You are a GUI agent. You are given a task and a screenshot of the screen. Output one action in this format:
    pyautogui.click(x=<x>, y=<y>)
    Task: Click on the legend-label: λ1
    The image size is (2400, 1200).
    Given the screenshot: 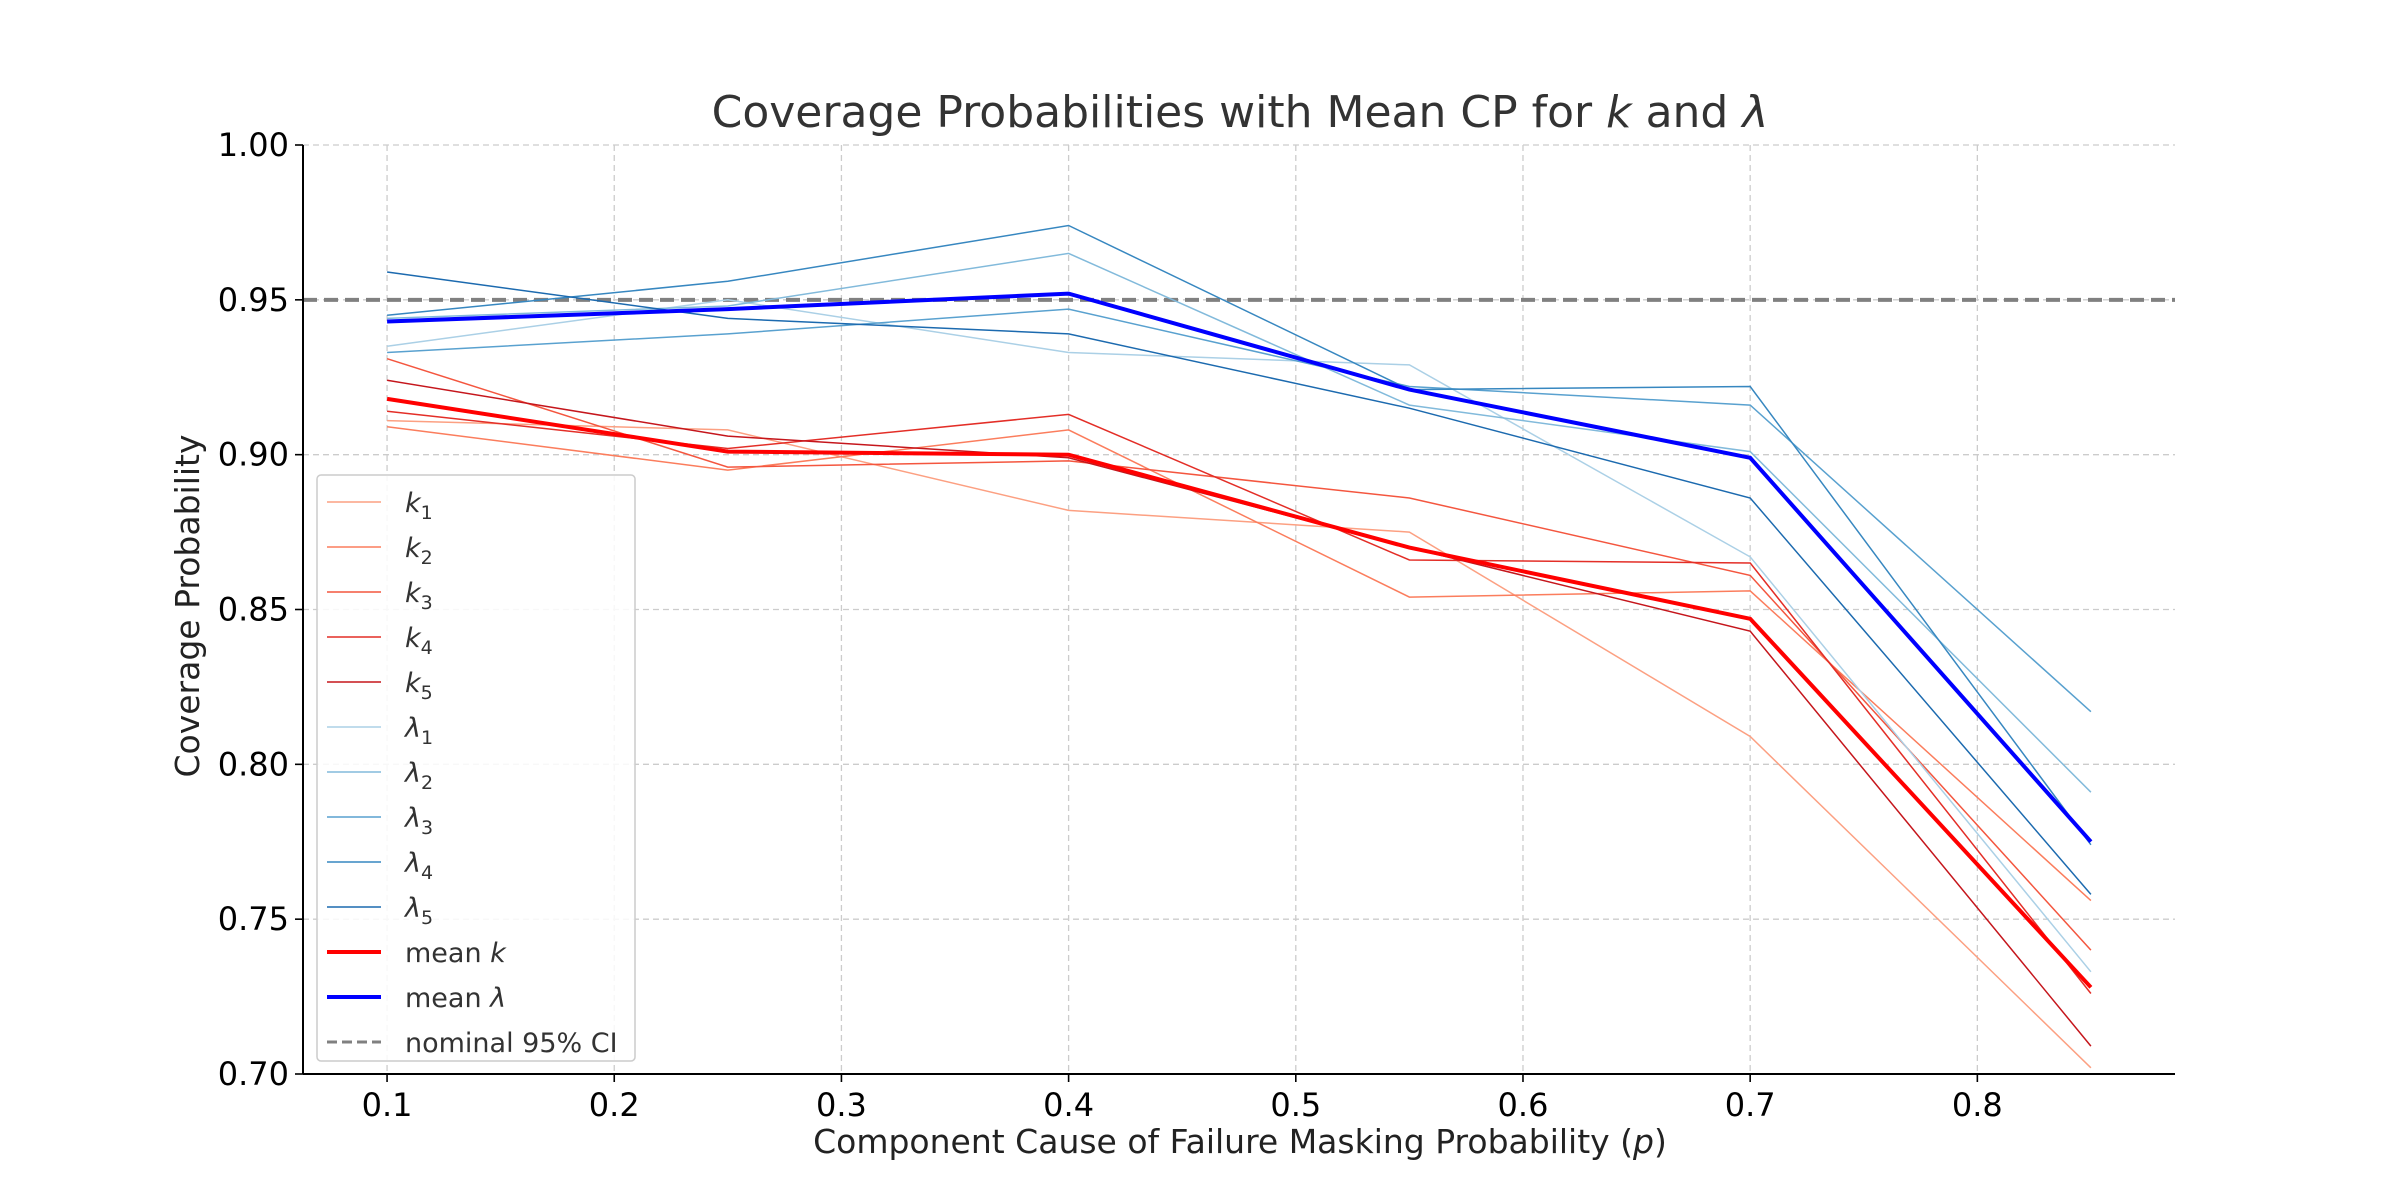 What is the action you would take?
    pyautogui.click(x=418, y=731)
    